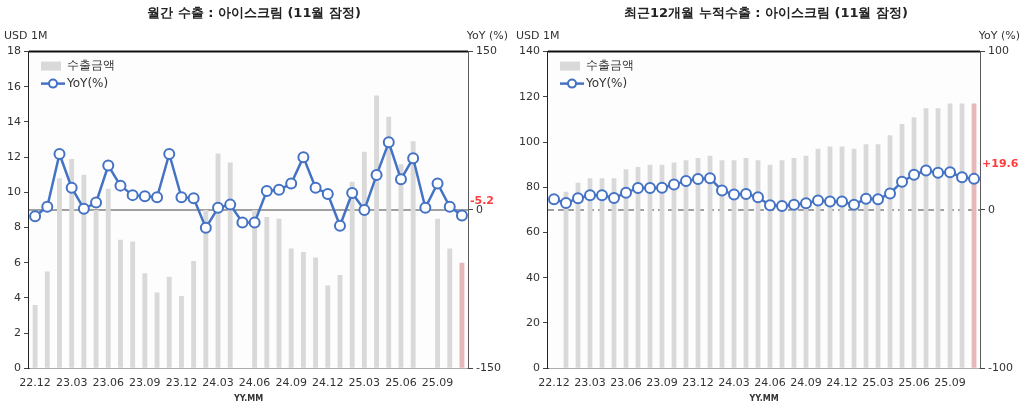 This screenshot has width=1024, height=408. What do you see at coordinates (17, 262) in the screenshot?
I see `y-tick-label: 6` at bounding box center [17, 262].